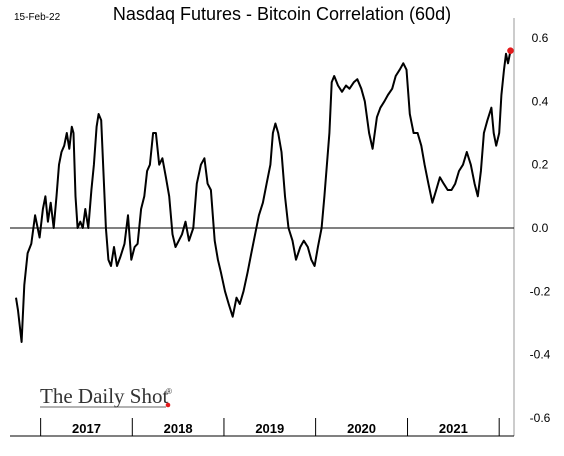 This screenshot has width=564, height=456. I want to click on last-point-marker, so click(510, 50).